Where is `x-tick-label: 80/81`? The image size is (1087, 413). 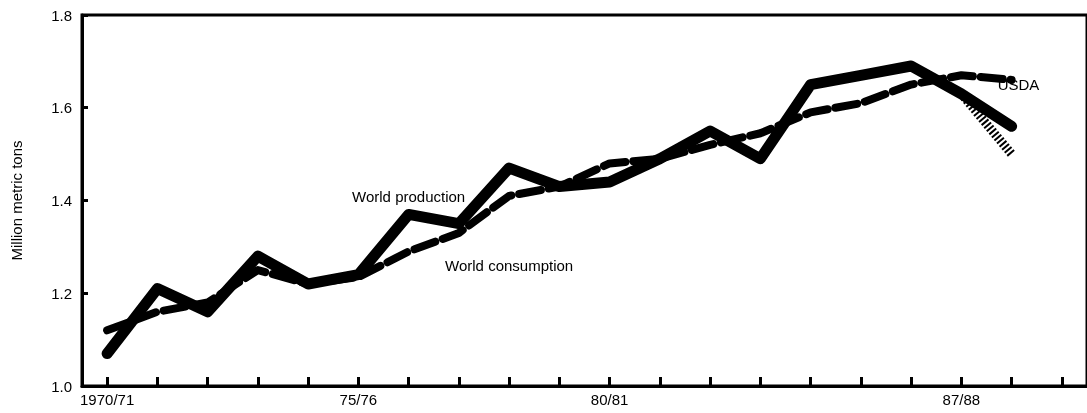 x-tick-label: 80/81 is located at coordinates (609, 399).